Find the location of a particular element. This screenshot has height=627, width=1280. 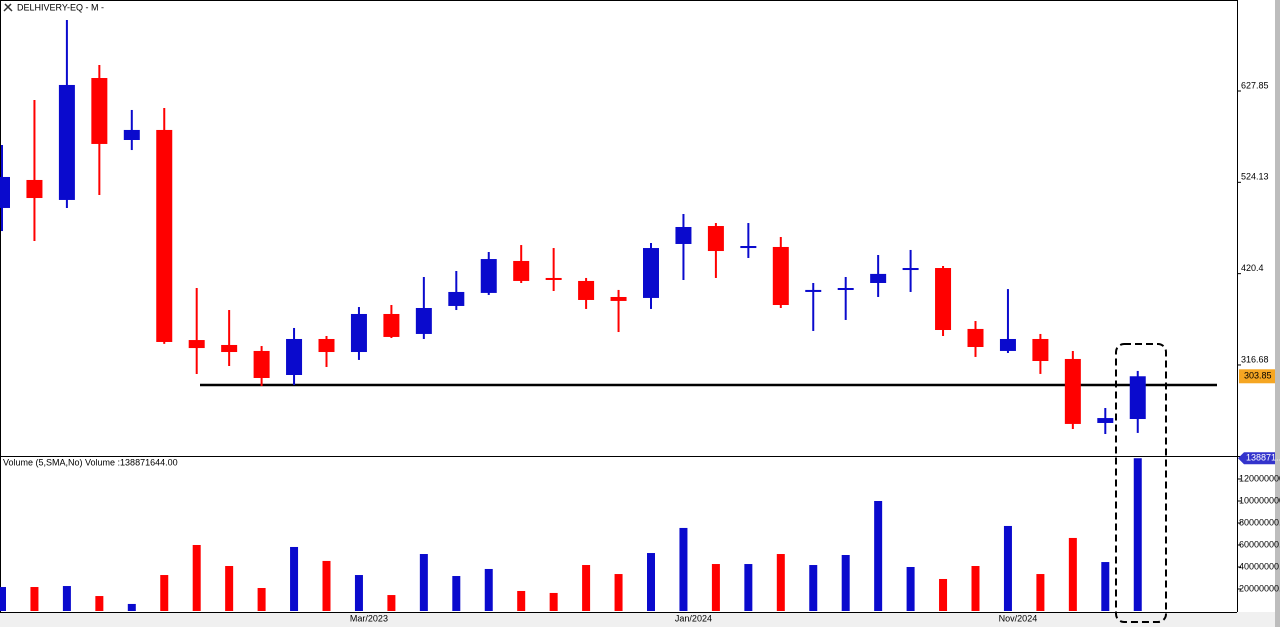

y-tick-label: 316.68 is located at coordinates (1255, 359).